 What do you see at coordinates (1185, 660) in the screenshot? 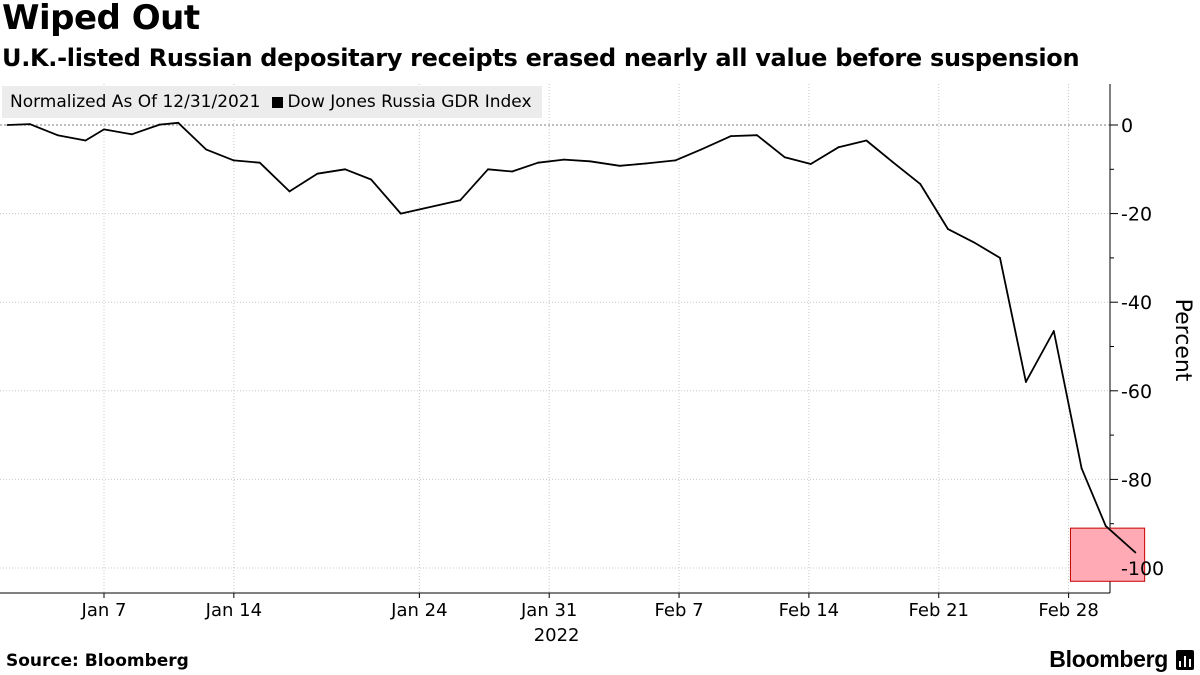
I see `bloomberg-chart-icon` at bounding box center [1185, 660].